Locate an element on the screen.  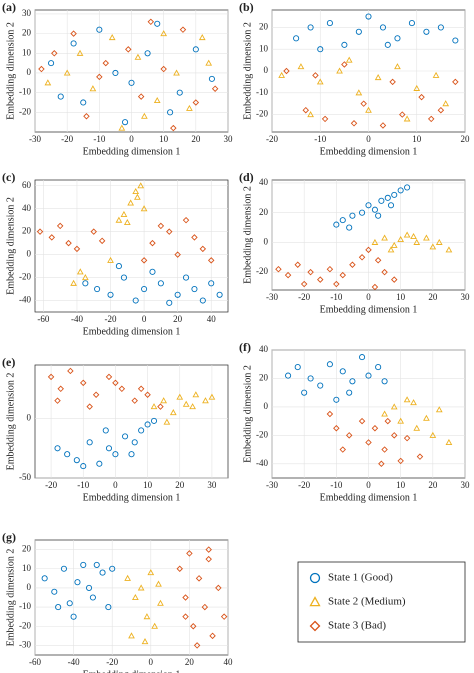
panel-label: (d) is located at coordinates (246, 177).